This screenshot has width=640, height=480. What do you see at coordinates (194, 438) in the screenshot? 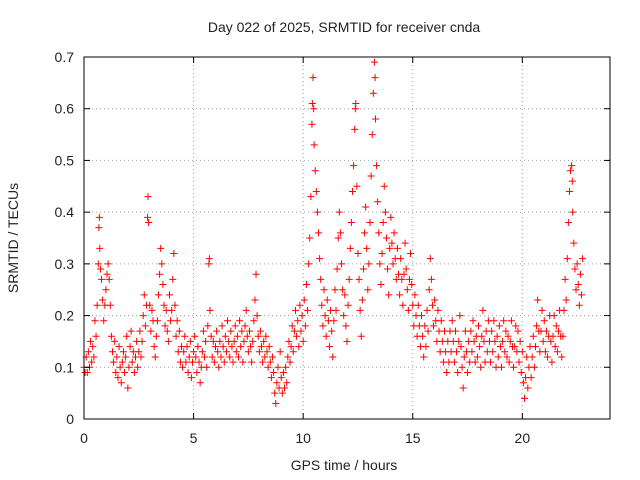
I see `x-tick-label: 5` at bounding box center [194, 438].